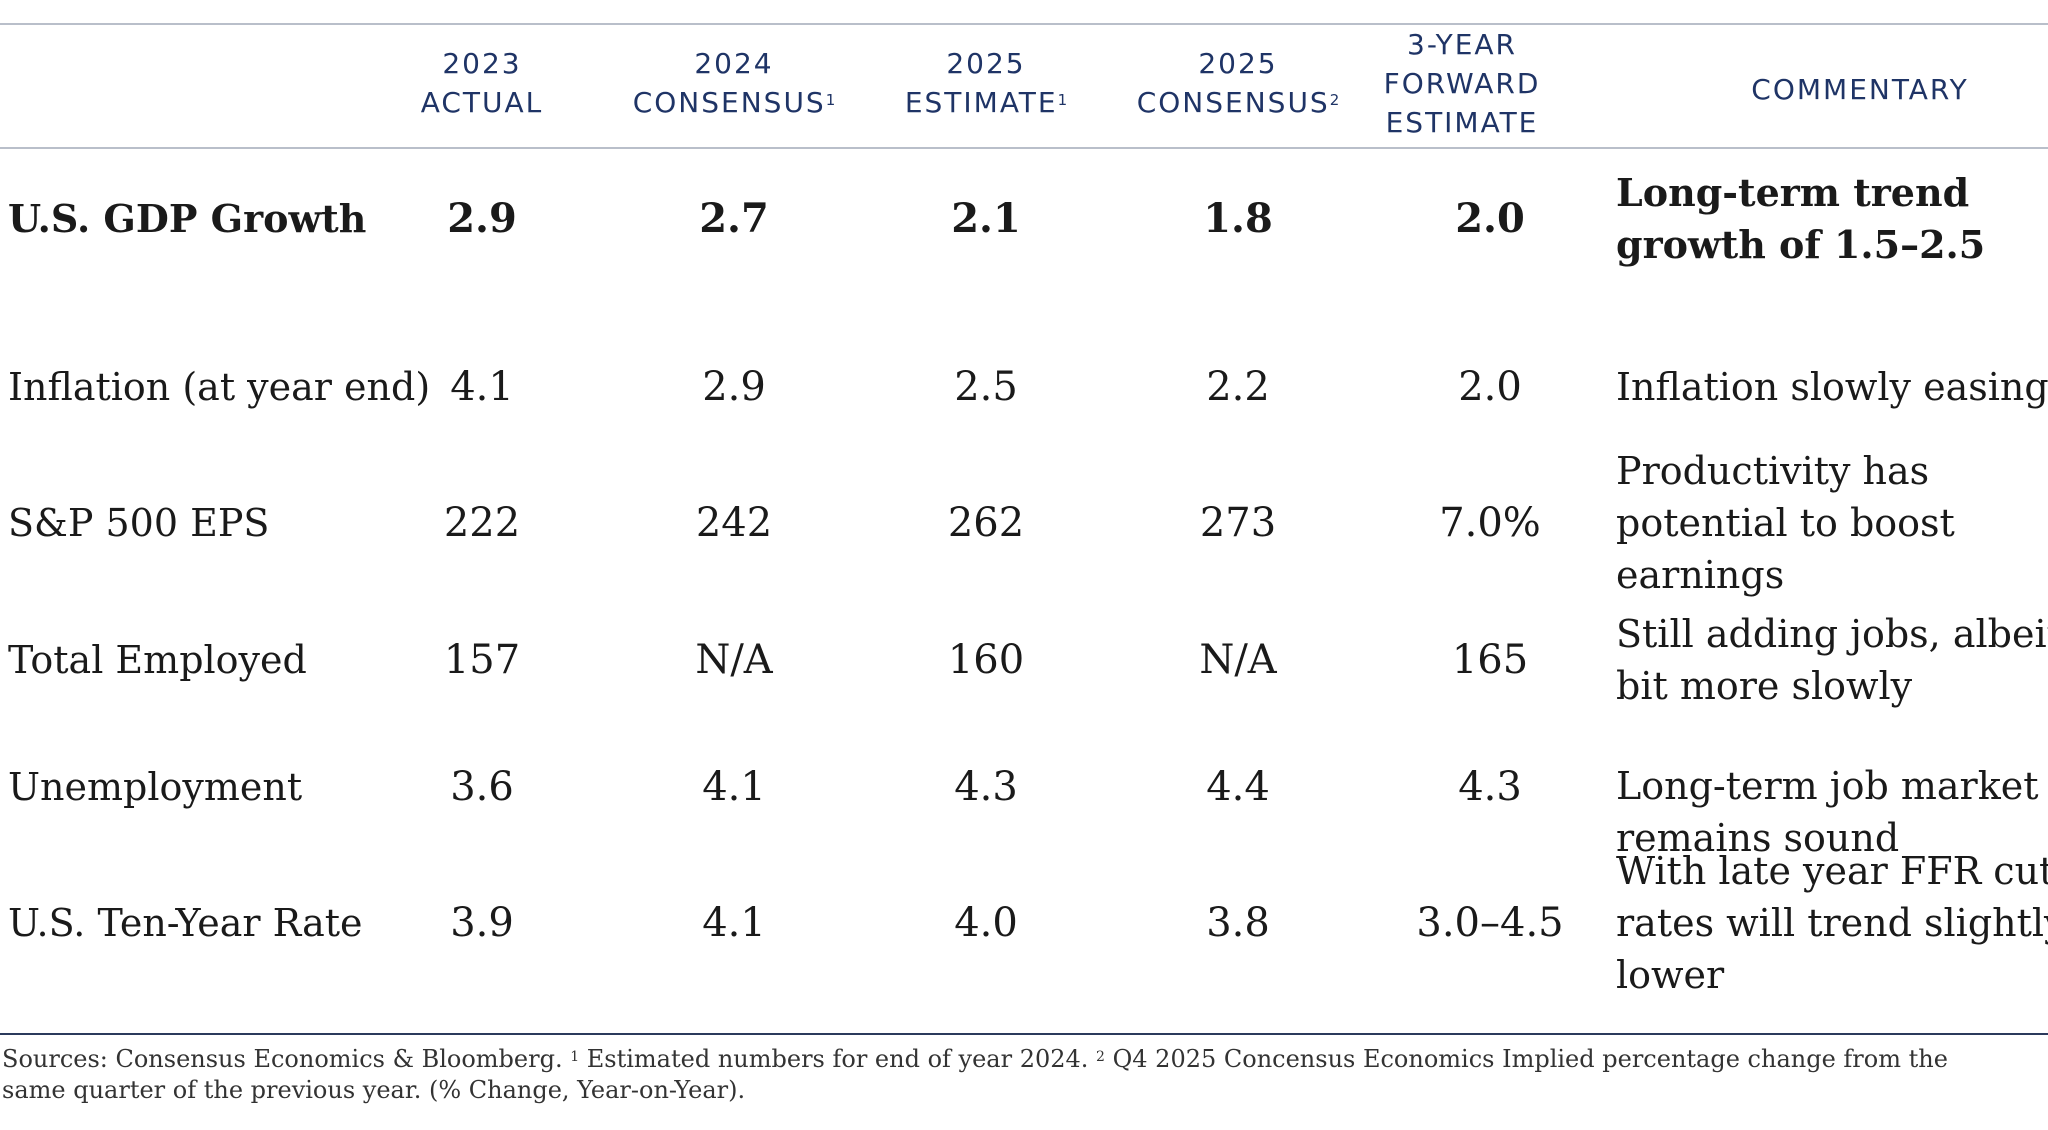 Image resolution: width=2048 pixels, height=1130 pixels. Describe the element at coordinates (986, 660) in the screenshot. I see `value-2025-estimate: 160` at that location.